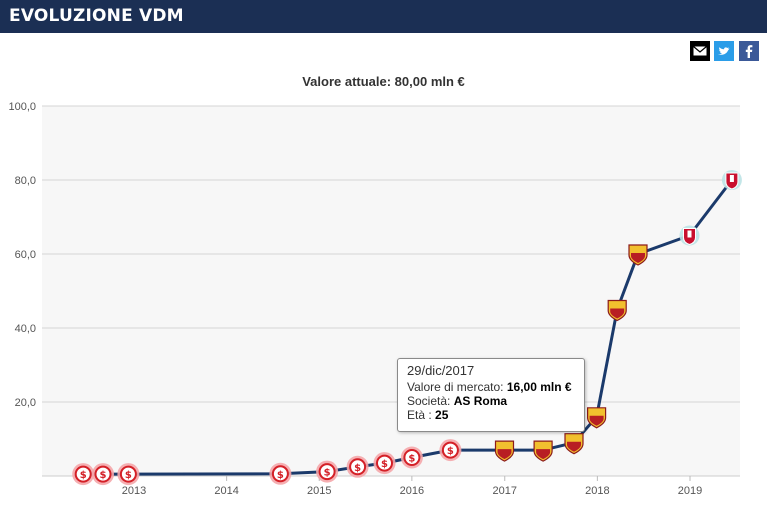 Image resolution: width=767 pixels, height=512 pixels. I want to click on email-icon, so click(700, 51).